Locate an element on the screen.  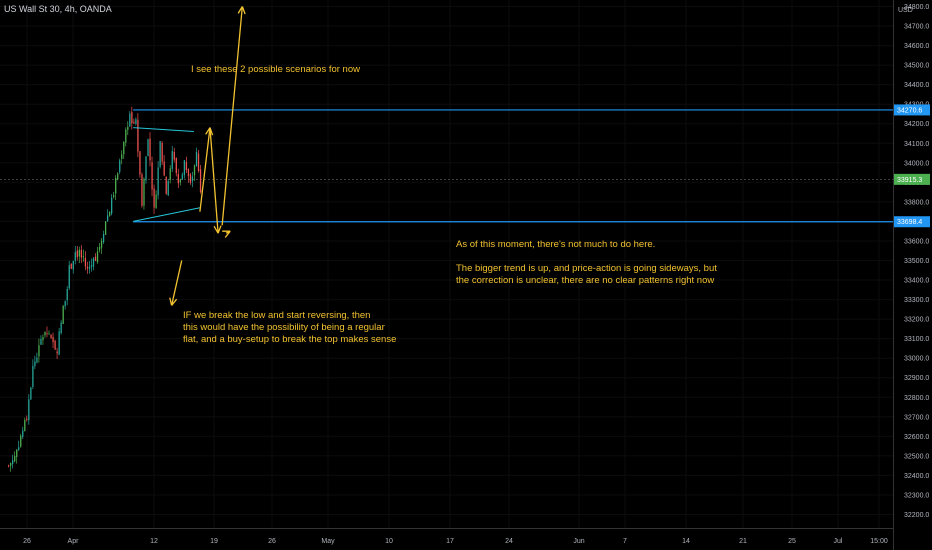
price-tick-label: 34200.0 is located at coordinates (916, 124).